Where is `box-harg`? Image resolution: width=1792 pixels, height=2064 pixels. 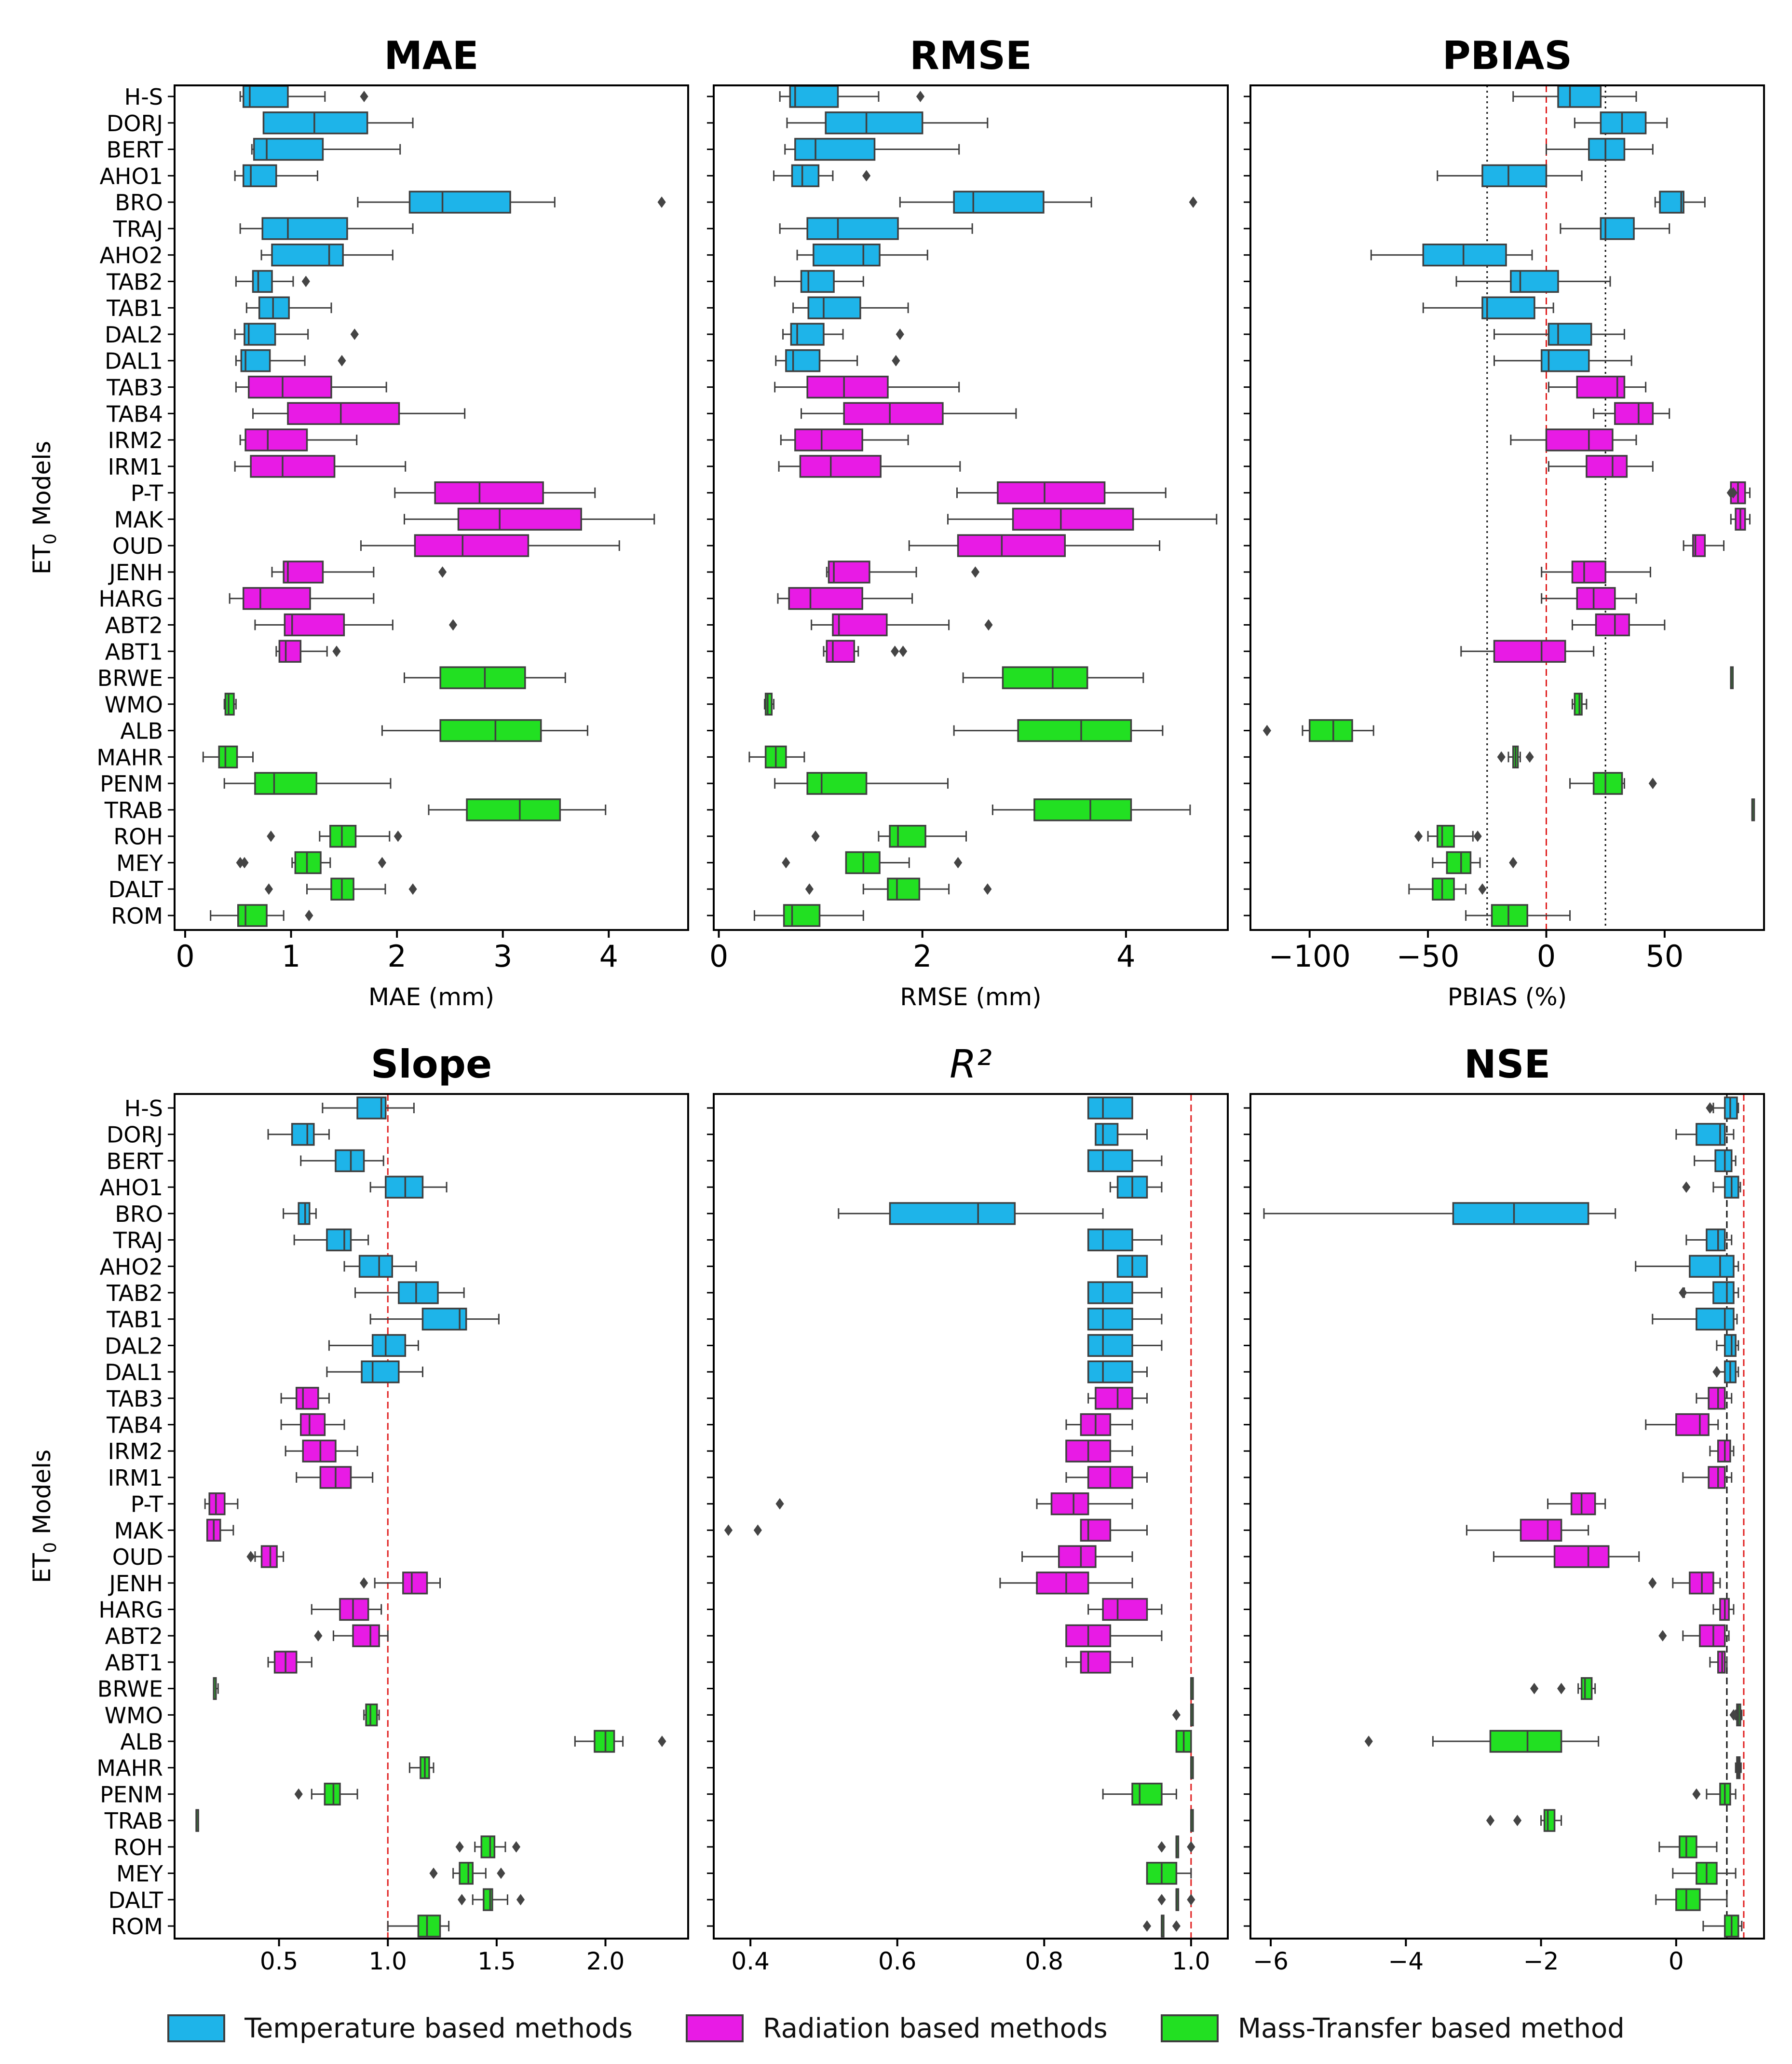
box-harg is located at coordinates (1125, 1609).